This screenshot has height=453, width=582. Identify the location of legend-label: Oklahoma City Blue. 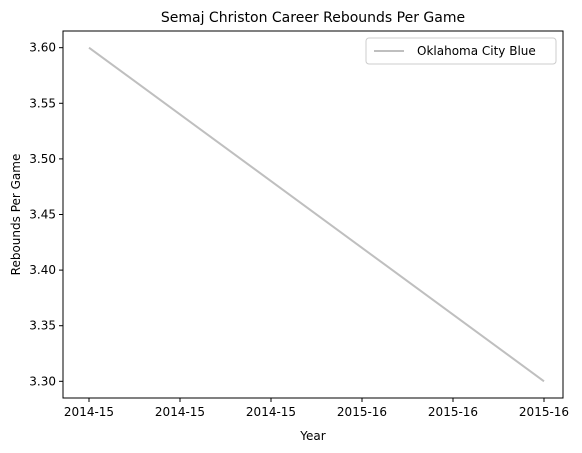
(476, 51).